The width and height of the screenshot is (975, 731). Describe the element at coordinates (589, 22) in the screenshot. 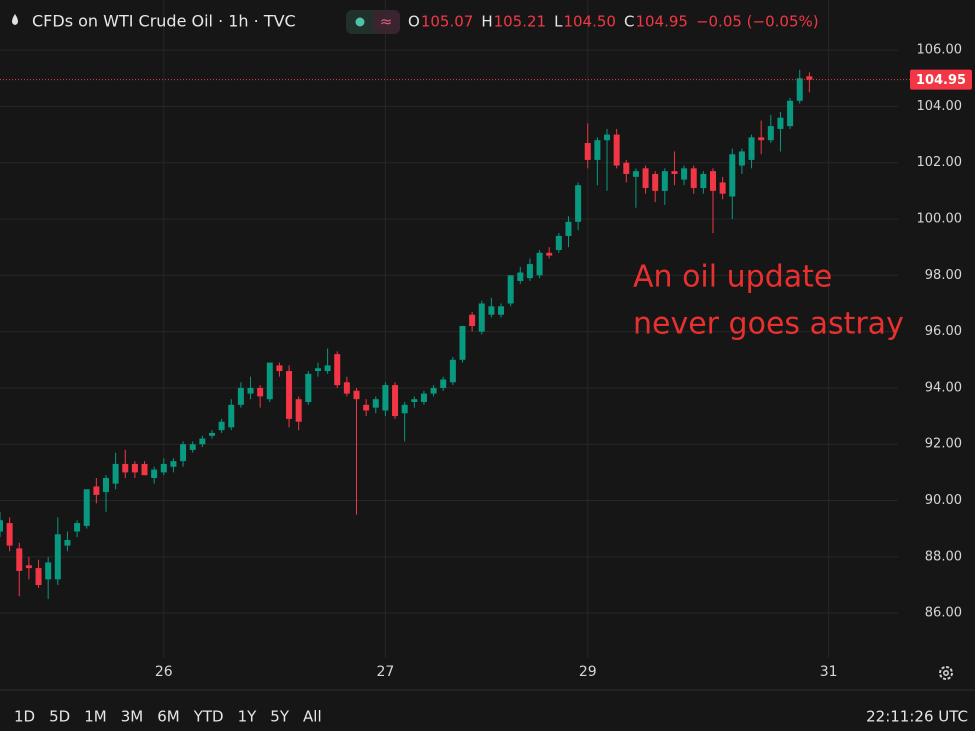

I see `ohlc-value: 104.50` at that location.